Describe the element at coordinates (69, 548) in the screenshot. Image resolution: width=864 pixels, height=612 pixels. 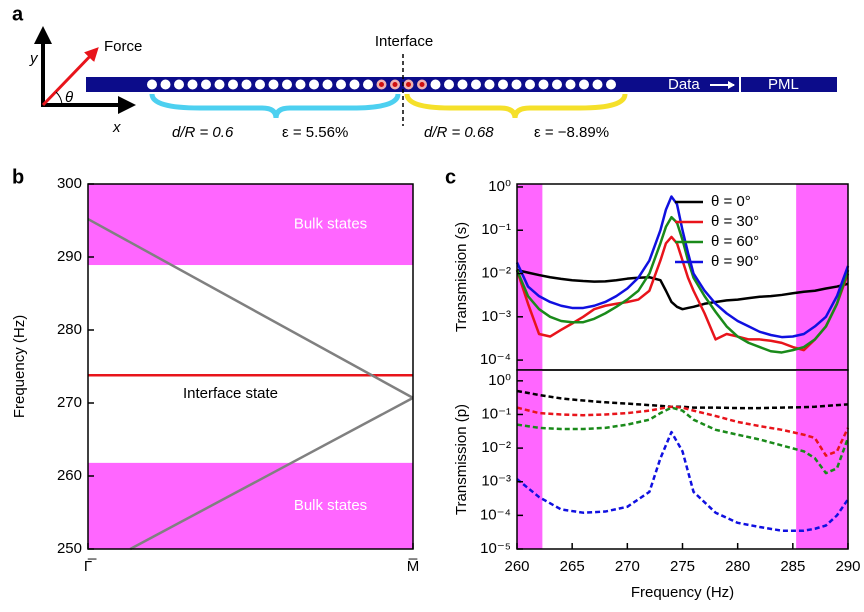
I see `y-tick-label: 250` at that location.